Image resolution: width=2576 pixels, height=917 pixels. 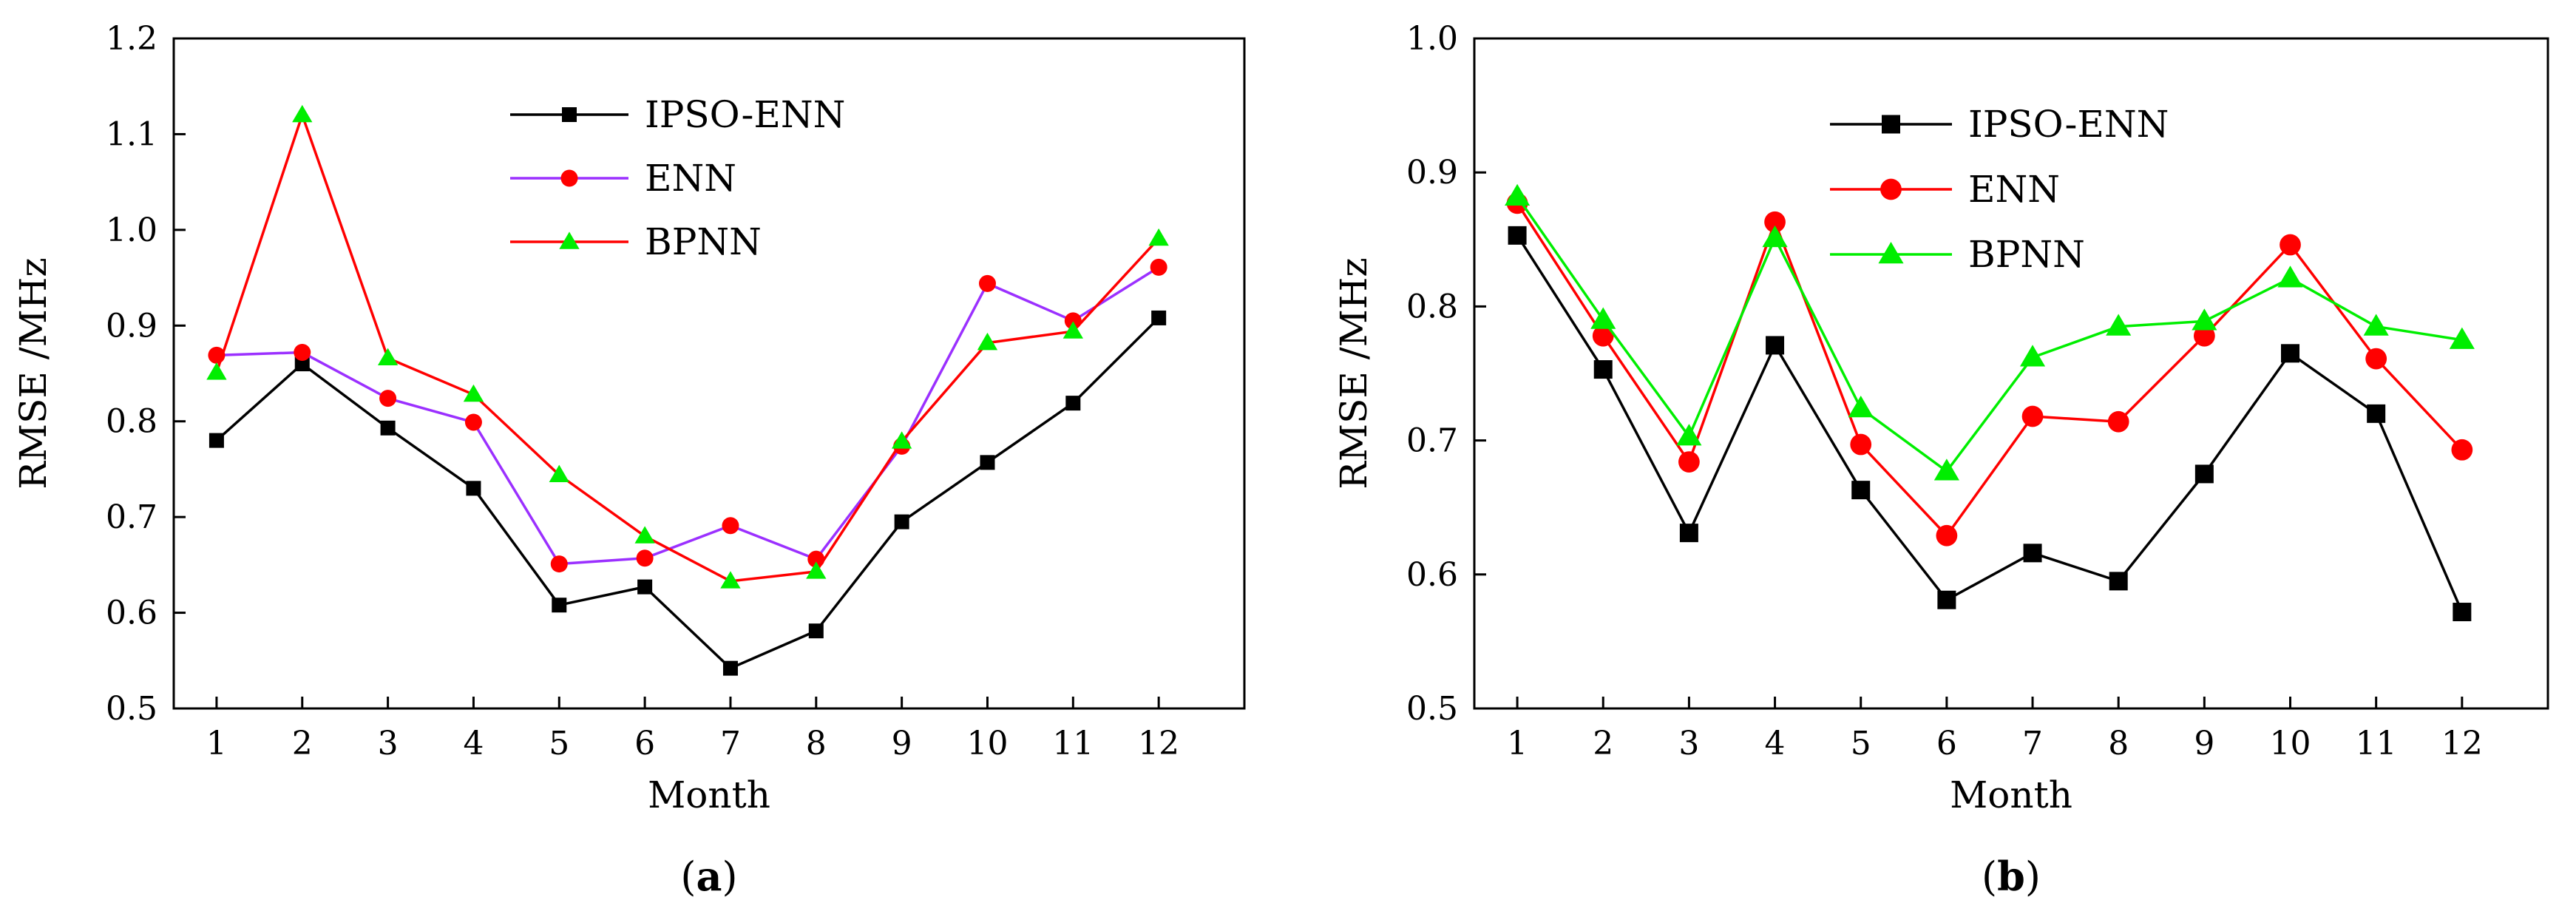 I want to click on panel-label: (b), so click(x=2011, y=876).